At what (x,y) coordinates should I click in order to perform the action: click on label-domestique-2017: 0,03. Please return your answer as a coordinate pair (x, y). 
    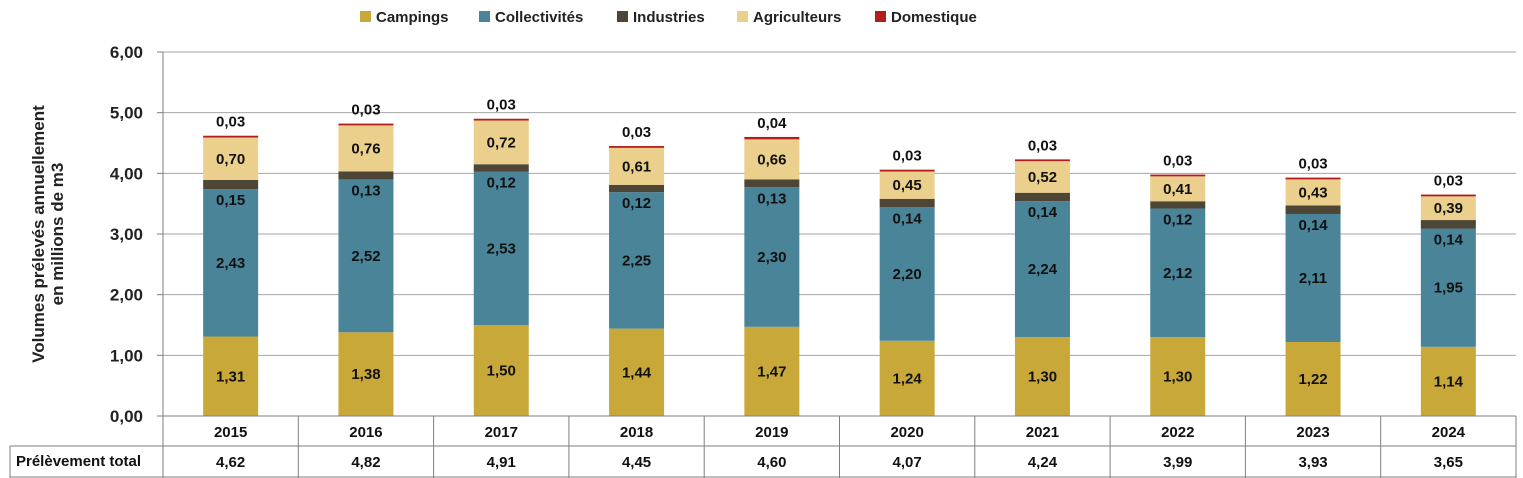
    Looking at the image, I should click on (501, 105).